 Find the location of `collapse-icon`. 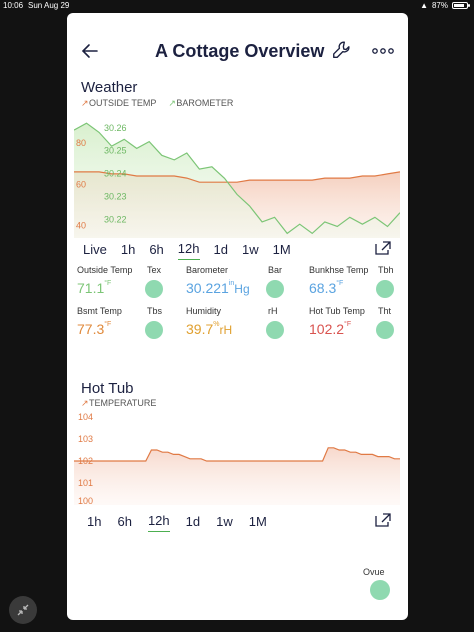

collapse-icon is located at coordinates (23, 610).